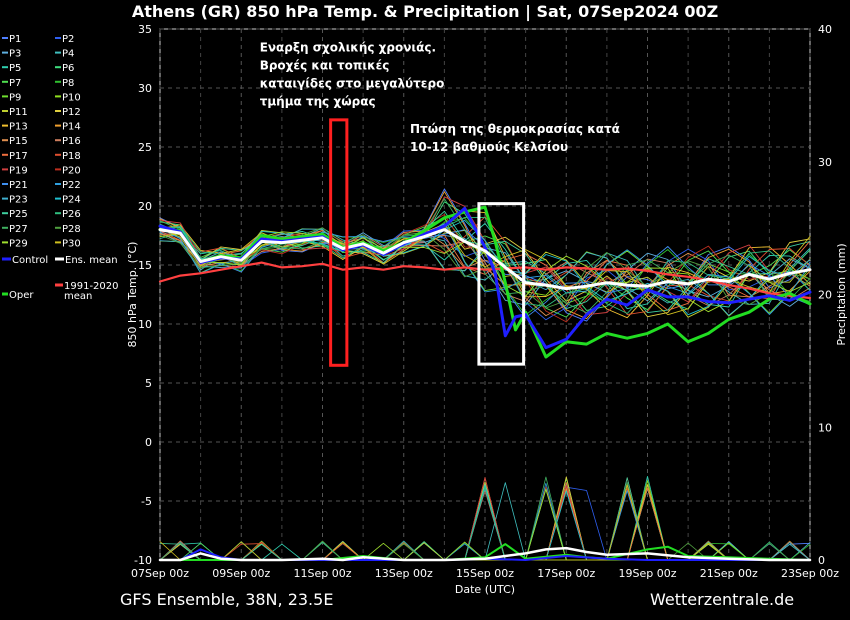  Describe the element at coordinates (71, 97) in the screenshot. I see `legend-label: P10` at that location.